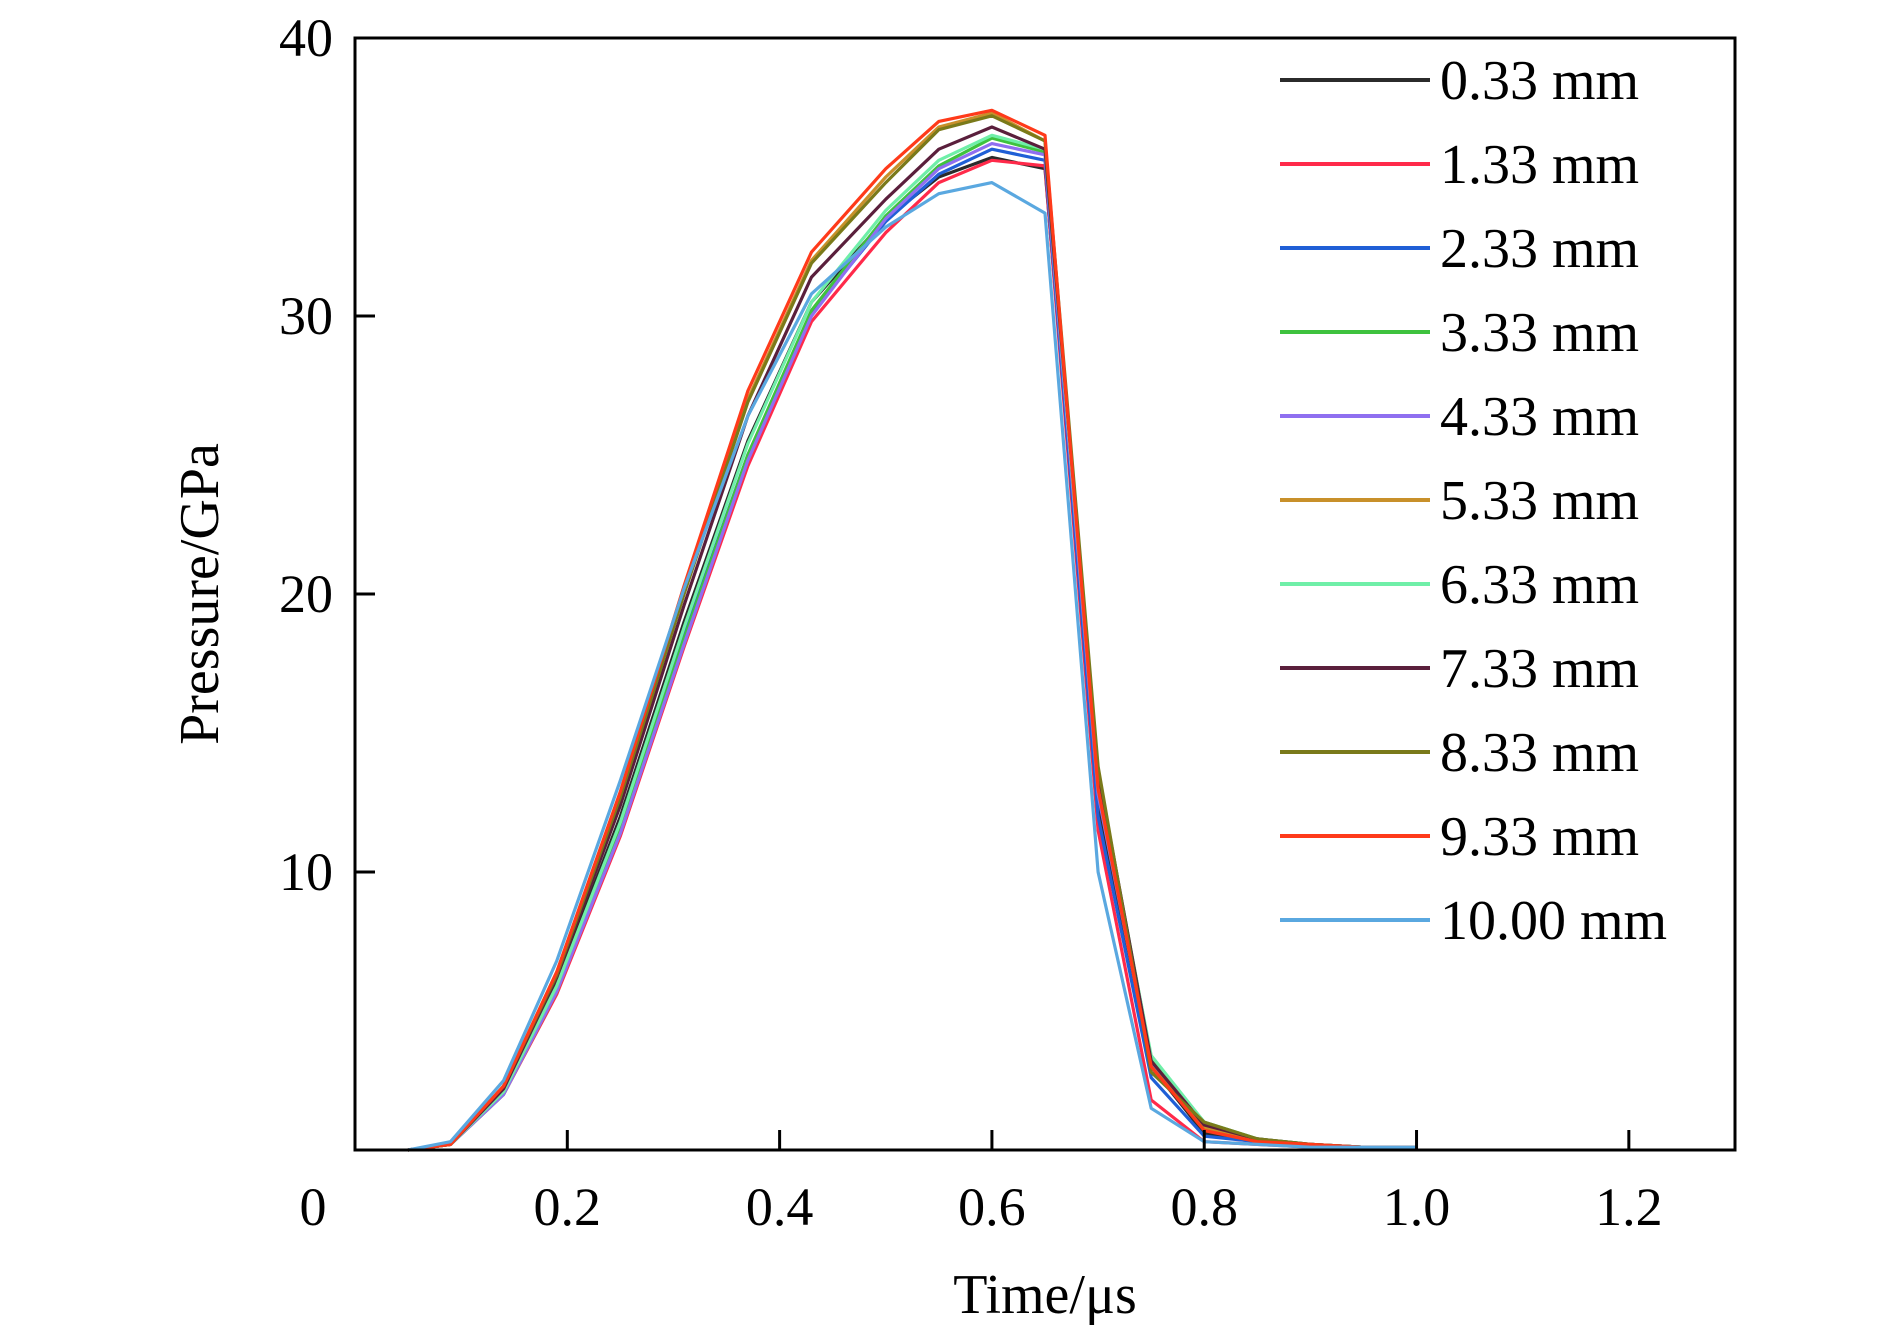  What do you see at coordinates (327, 455) in the screenshot?
I see `y-axis: 10 20 30 40` at bounding box center [327, 455].